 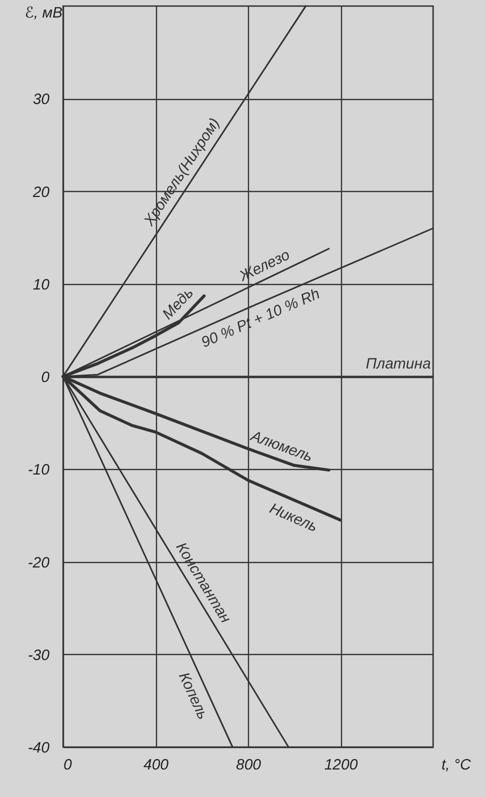 I want to click on series-label: Платина, so click(x=398, y=364).